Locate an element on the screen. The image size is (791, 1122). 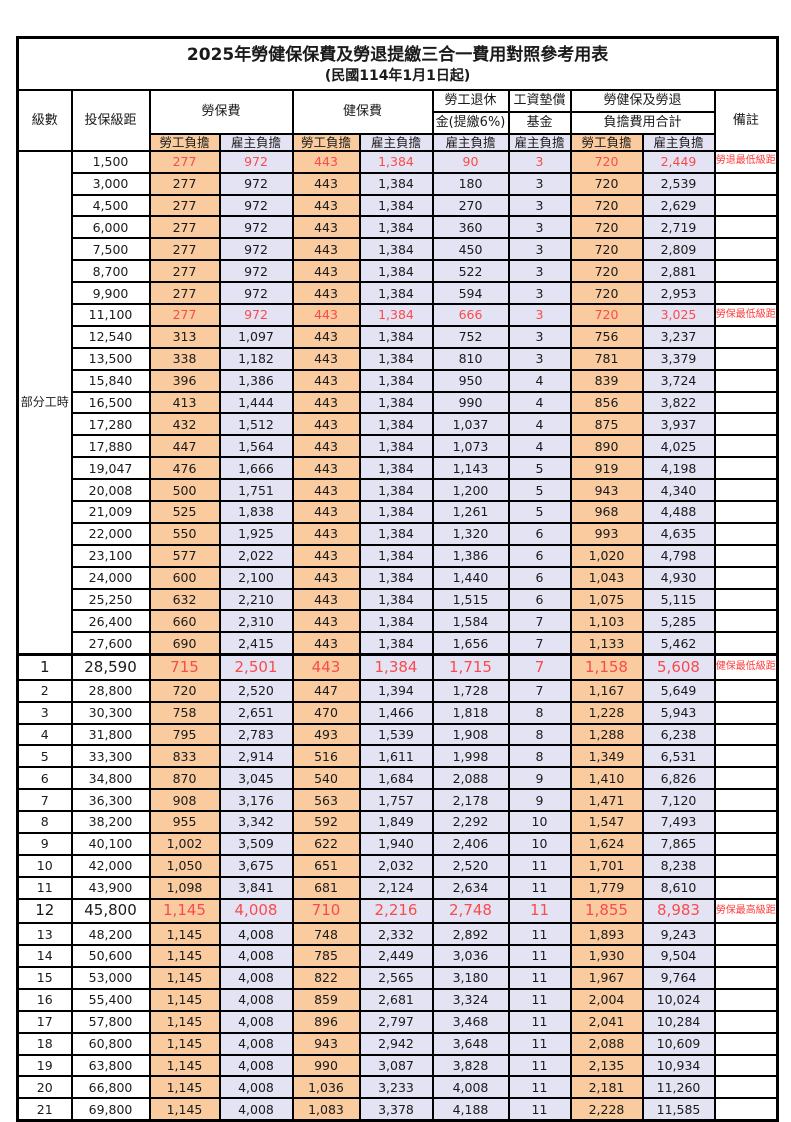
health-employer-cell: 2,797 is located at coordinates (396, 1021).